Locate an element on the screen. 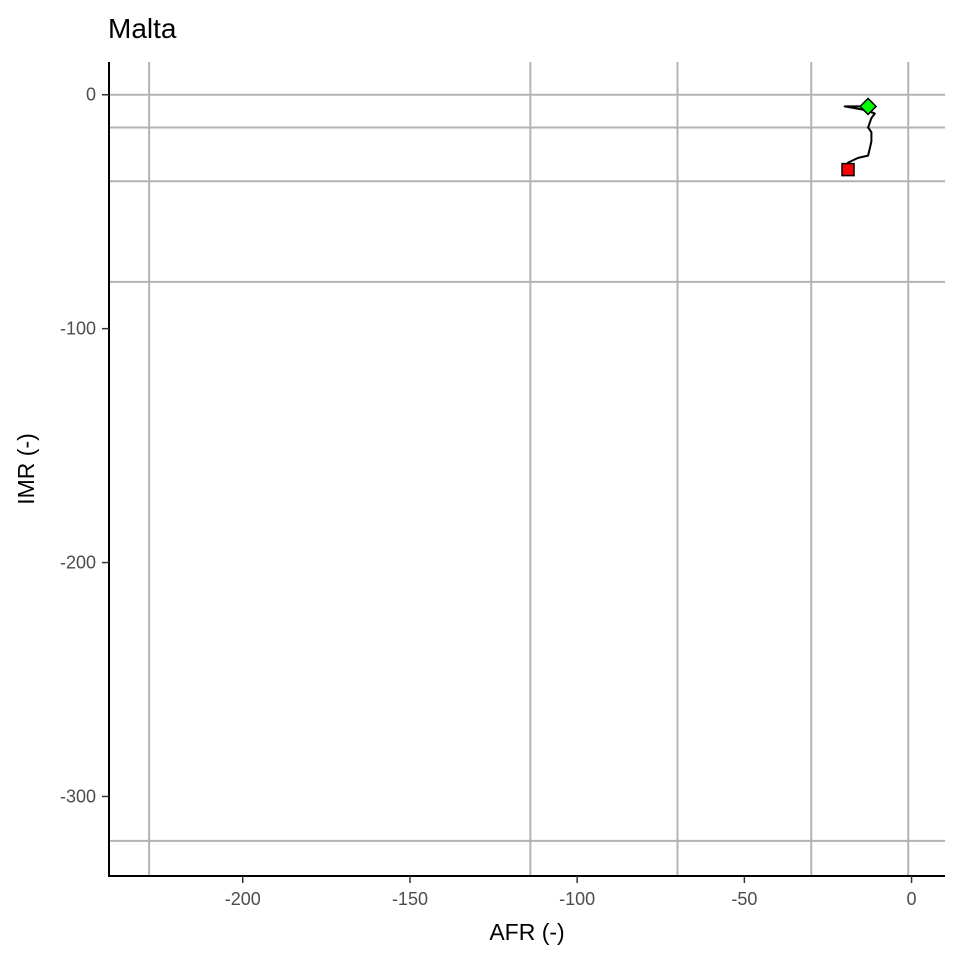  start-square-marker is located at coordinates (848, 169).